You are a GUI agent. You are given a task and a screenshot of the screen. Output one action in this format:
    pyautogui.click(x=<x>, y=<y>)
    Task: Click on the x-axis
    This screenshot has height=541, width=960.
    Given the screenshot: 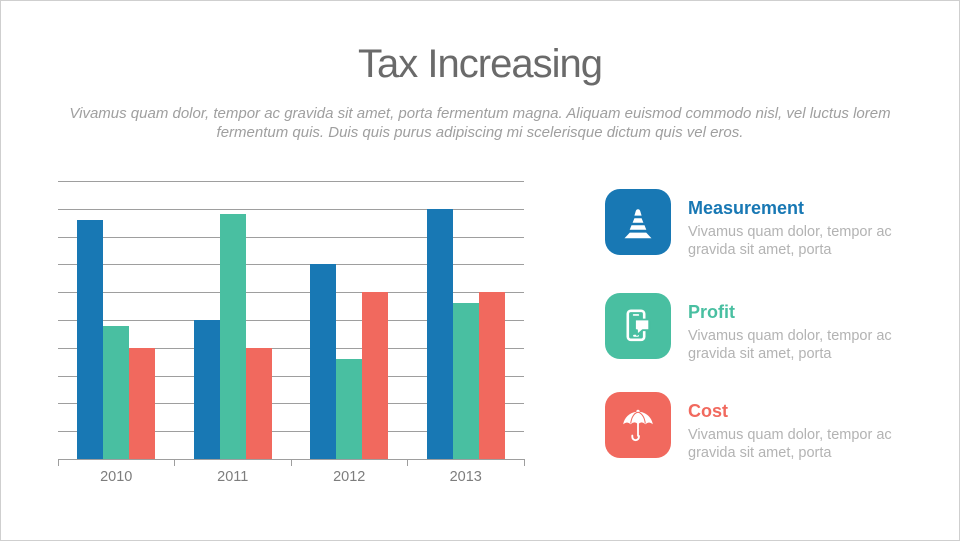 What is the action you would take?
    pyautogui.click(x=291, y=459)
    